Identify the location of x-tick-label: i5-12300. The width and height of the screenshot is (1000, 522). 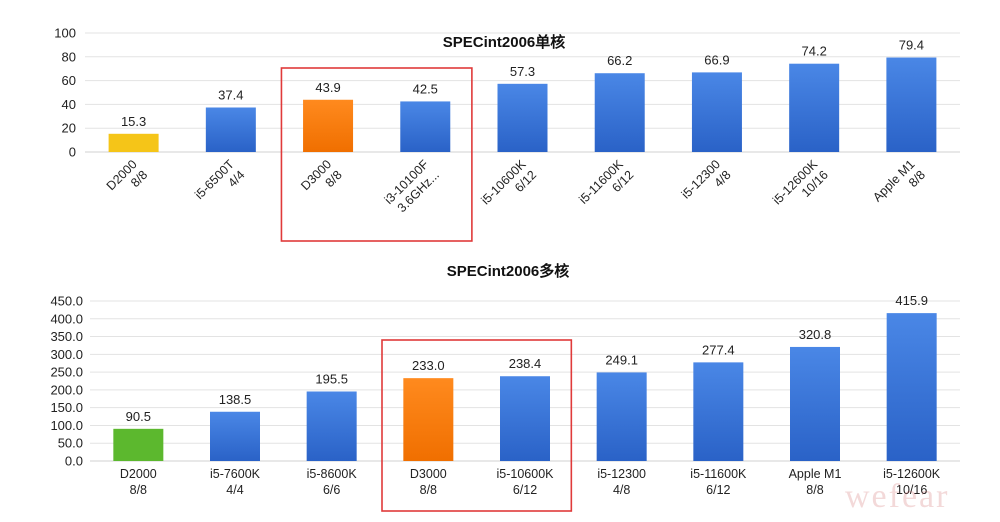
(621, 474).